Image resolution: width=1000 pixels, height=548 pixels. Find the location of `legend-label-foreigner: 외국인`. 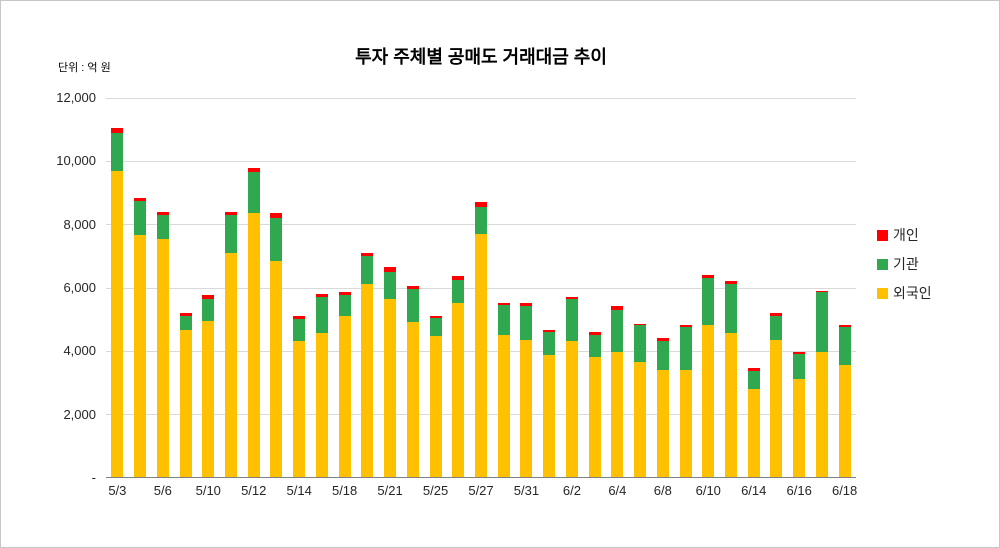

legend-label-foreigner: 외국인 is located at coordinates (912, 293).